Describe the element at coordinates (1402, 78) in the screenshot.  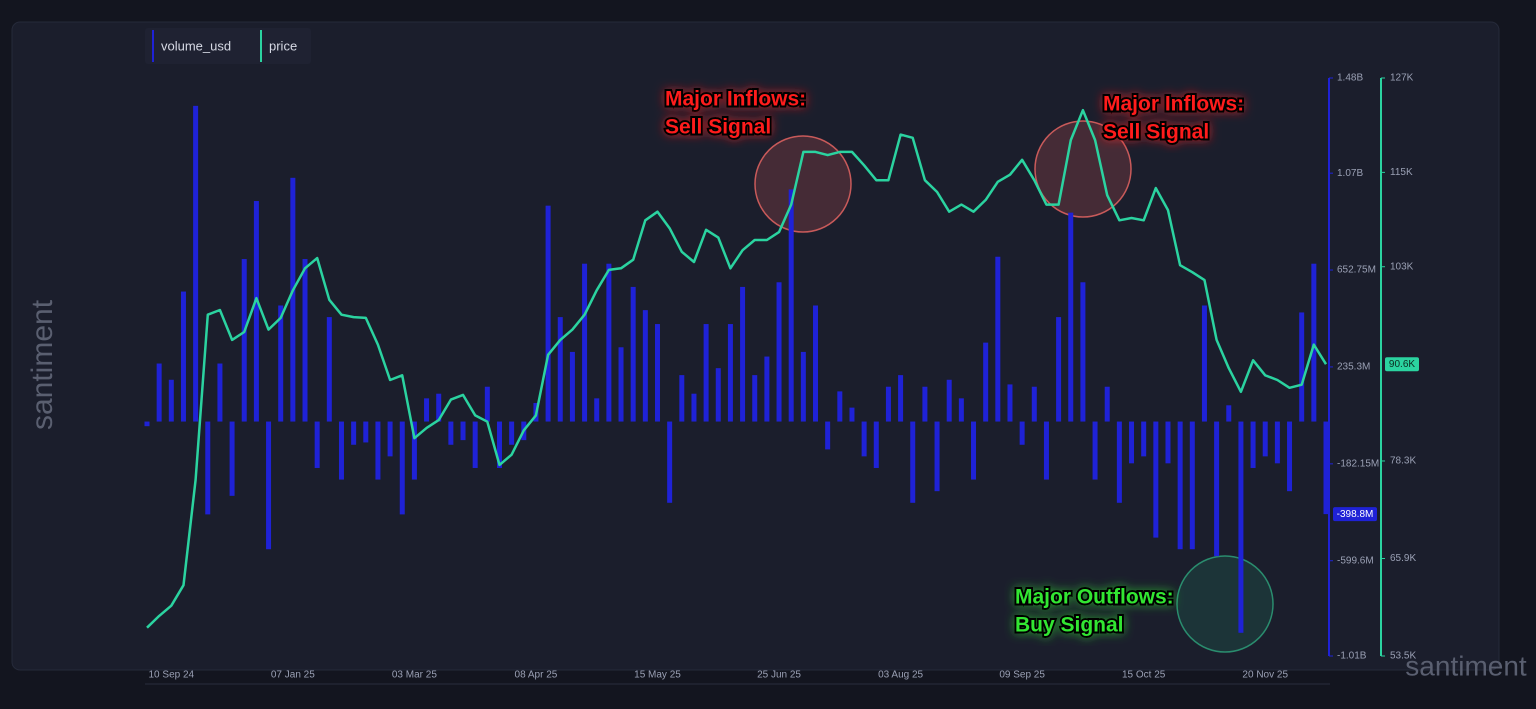
I see `y2-tick-label: 127K` at that location.